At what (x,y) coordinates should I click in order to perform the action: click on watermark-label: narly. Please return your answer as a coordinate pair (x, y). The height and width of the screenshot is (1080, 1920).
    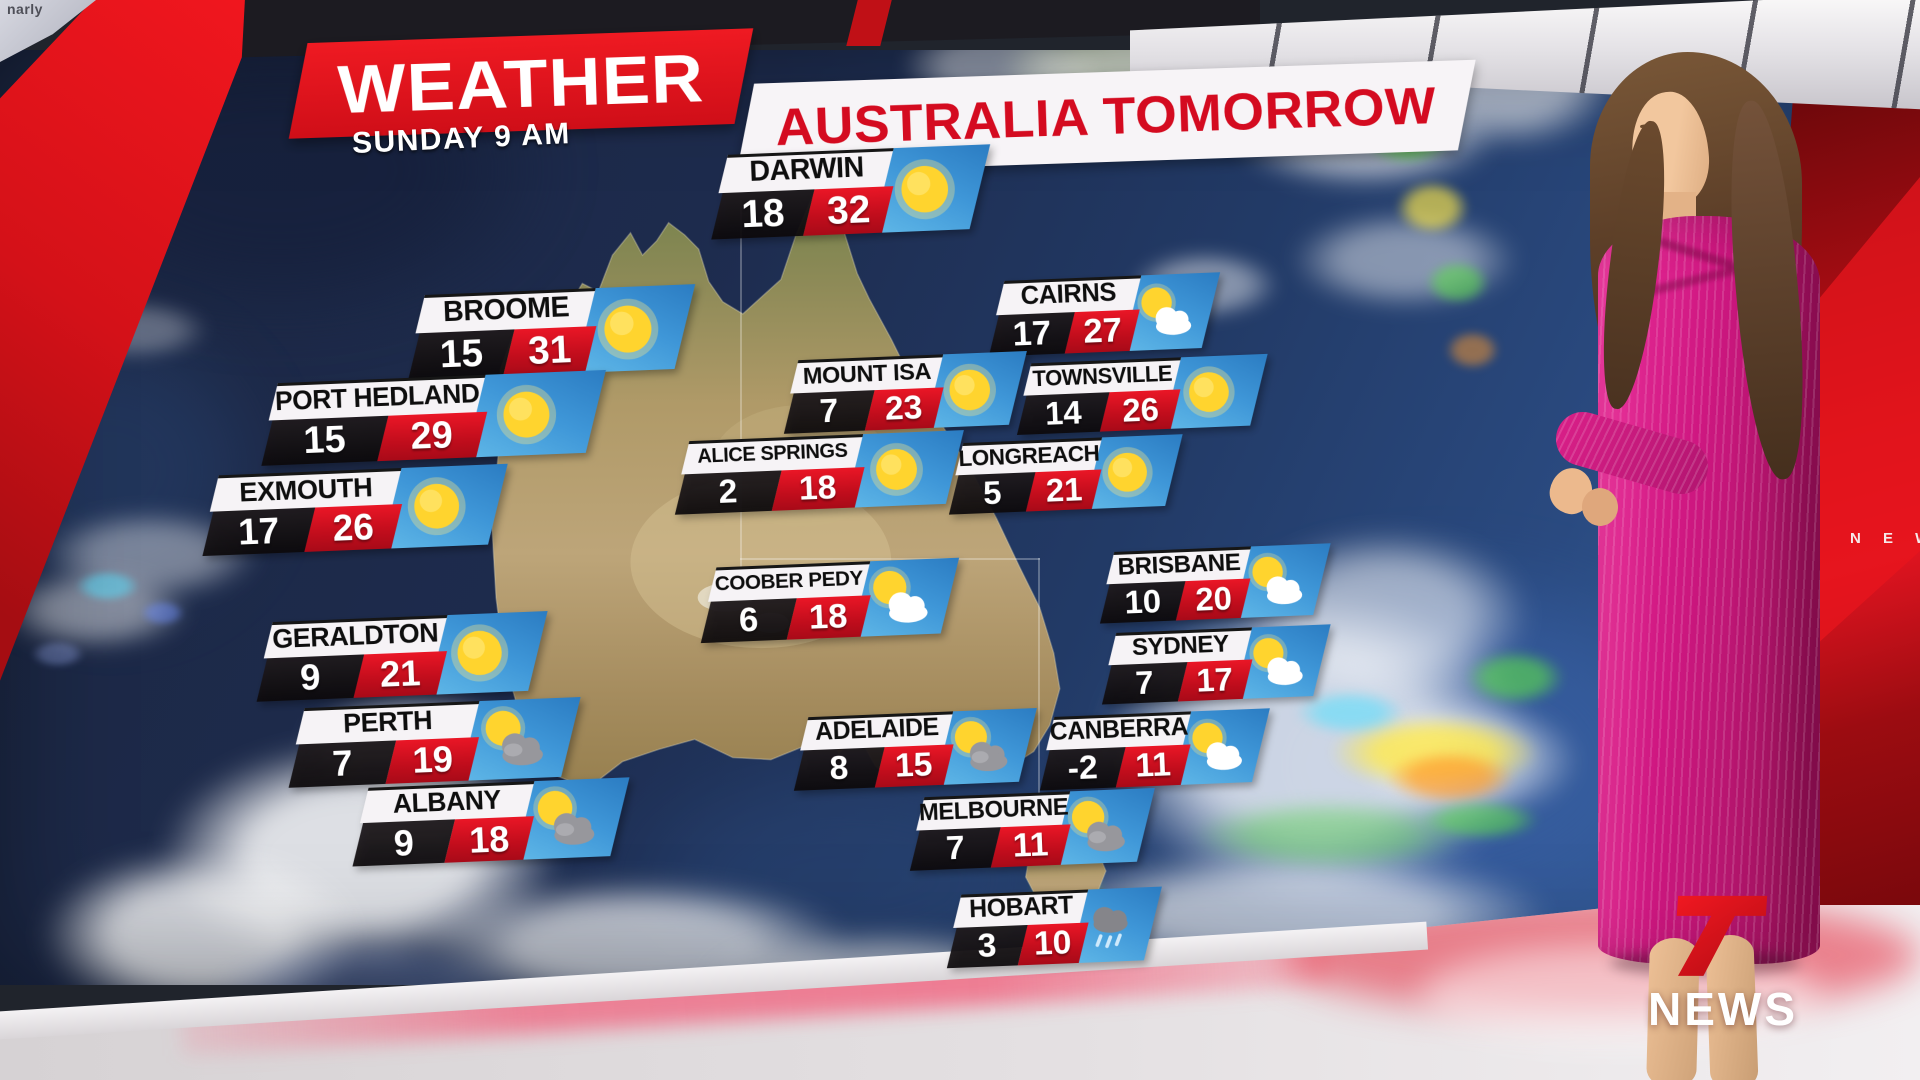
    Looking at the image, I should click on (25, 9).